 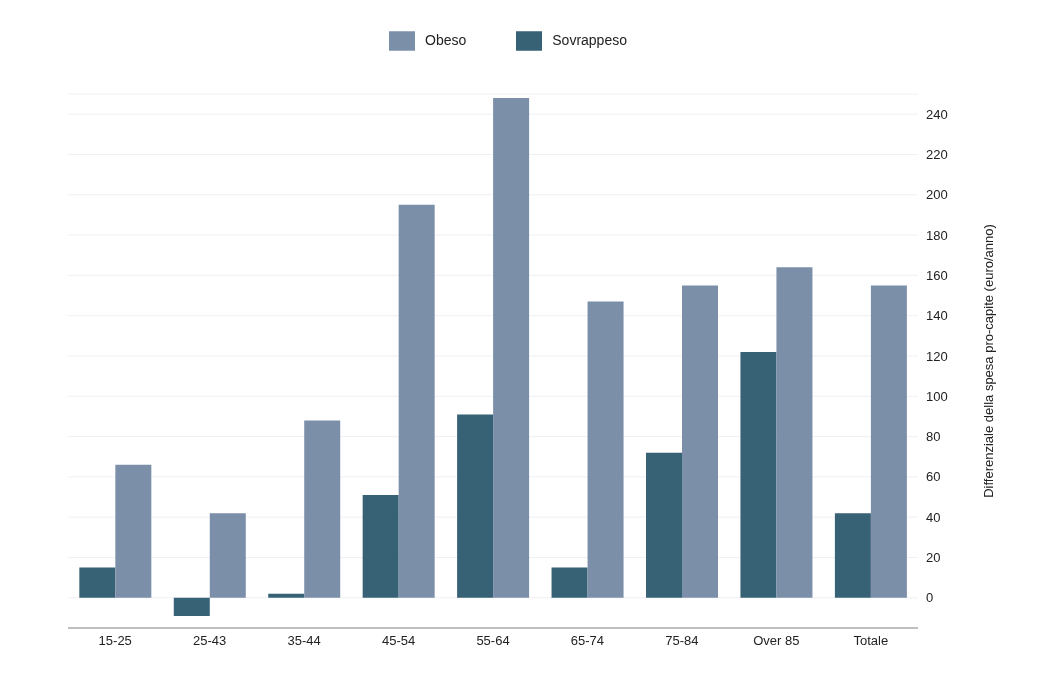 I want to click on x-tick-label: 35-44, so click(x=304, y=641).